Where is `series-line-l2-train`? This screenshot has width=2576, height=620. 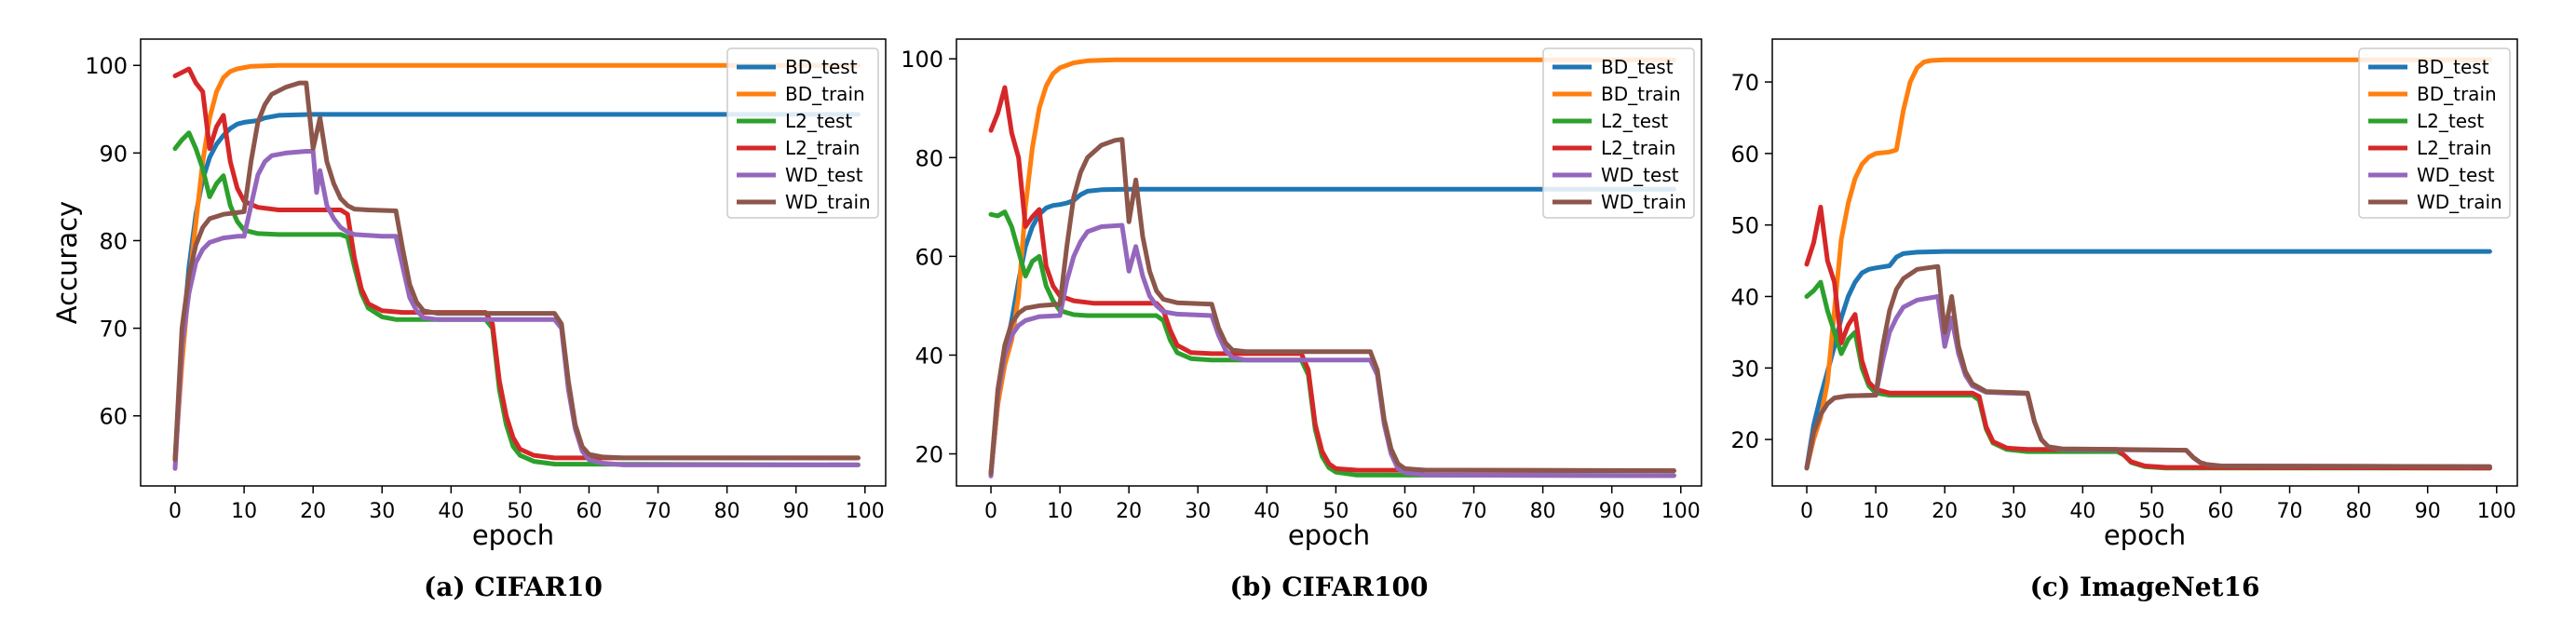
series-line-l2-train is located at coordinates (2148, 338).